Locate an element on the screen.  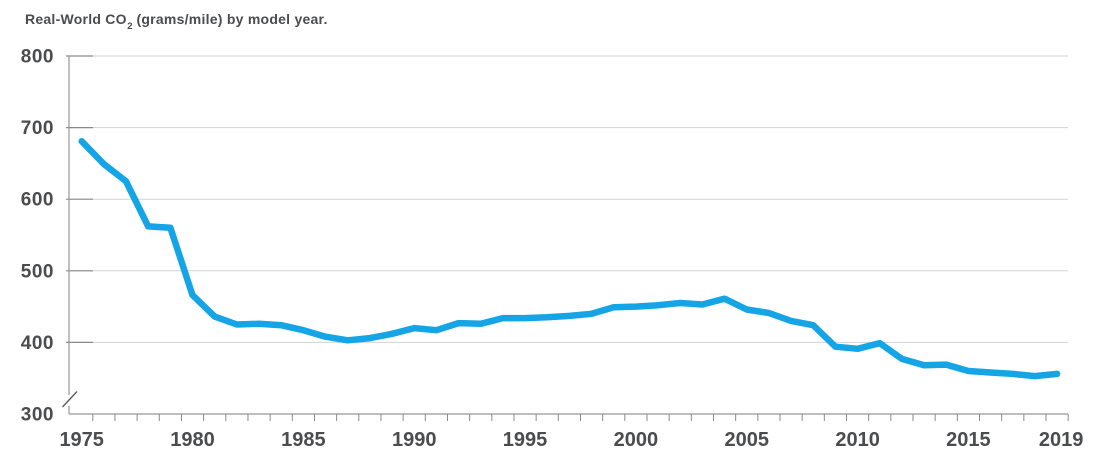
x-axis-label-2019: 2019 is located at coordinates (1061, 440).